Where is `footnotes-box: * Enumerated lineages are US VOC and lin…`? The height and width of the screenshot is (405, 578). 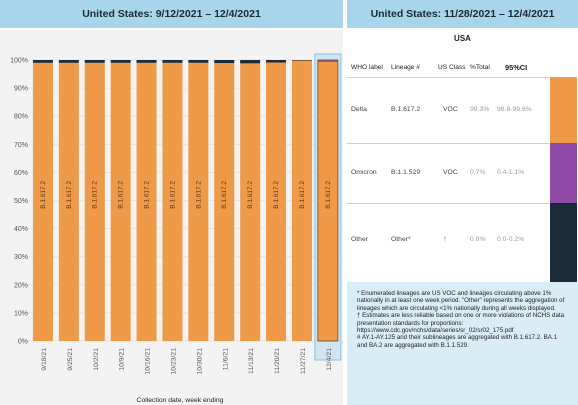 footnotes-box: * Enumerated lineages are US VOC and lin… is located at coordinates (462, 343).